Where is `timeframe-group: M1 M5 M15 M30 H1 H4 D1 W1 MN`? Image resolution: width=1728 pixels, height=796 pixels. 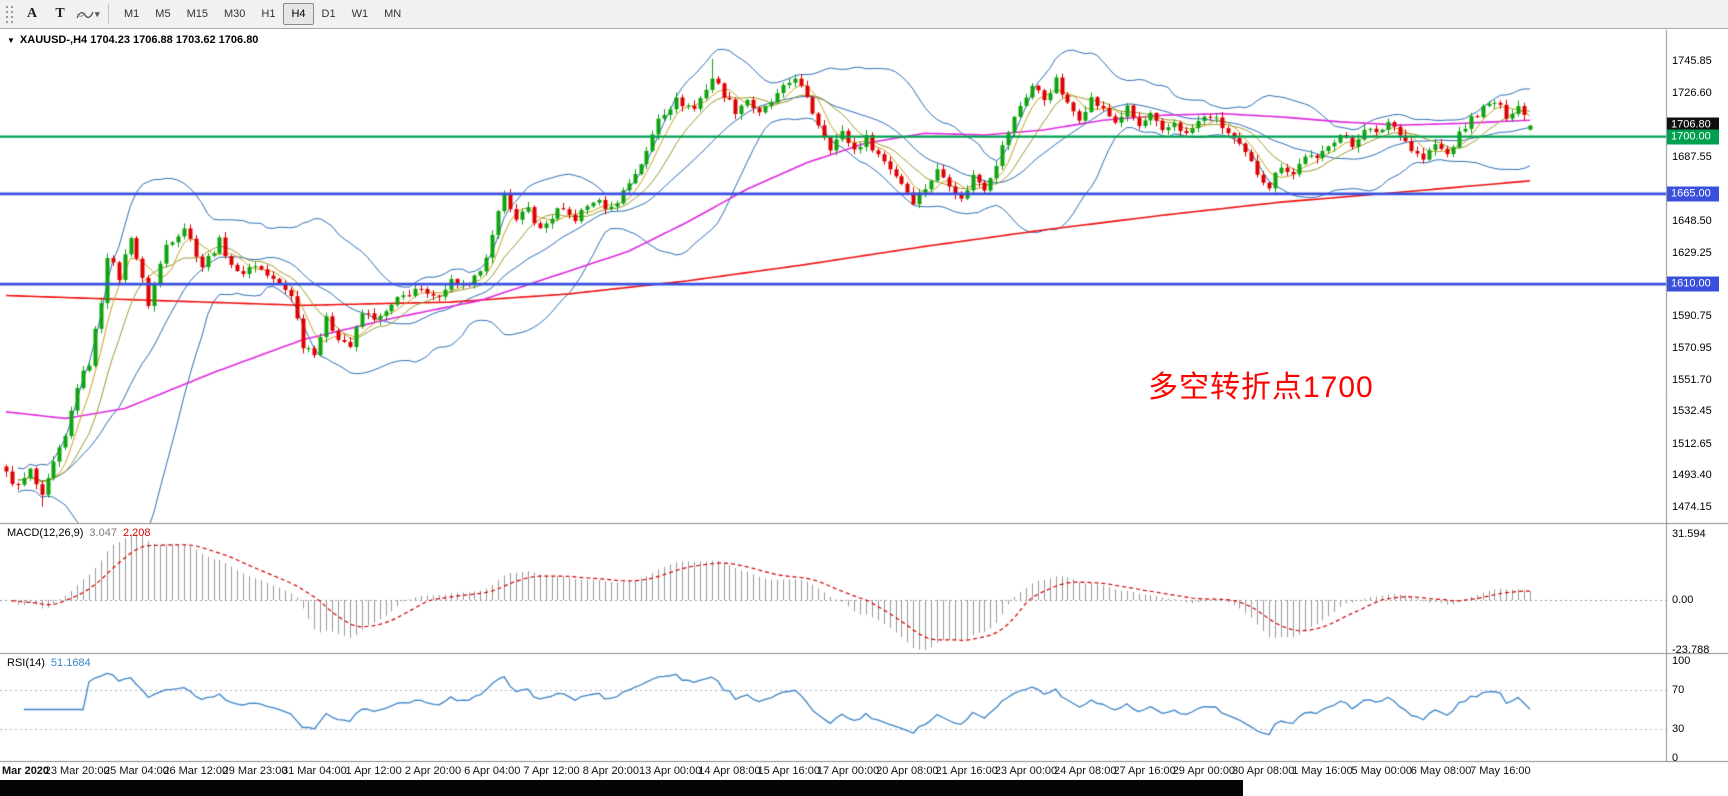 timeframe-group: M1 M5 M15 M30 H1 H4 D1 W1 MN is located at coordinates (262, 14).